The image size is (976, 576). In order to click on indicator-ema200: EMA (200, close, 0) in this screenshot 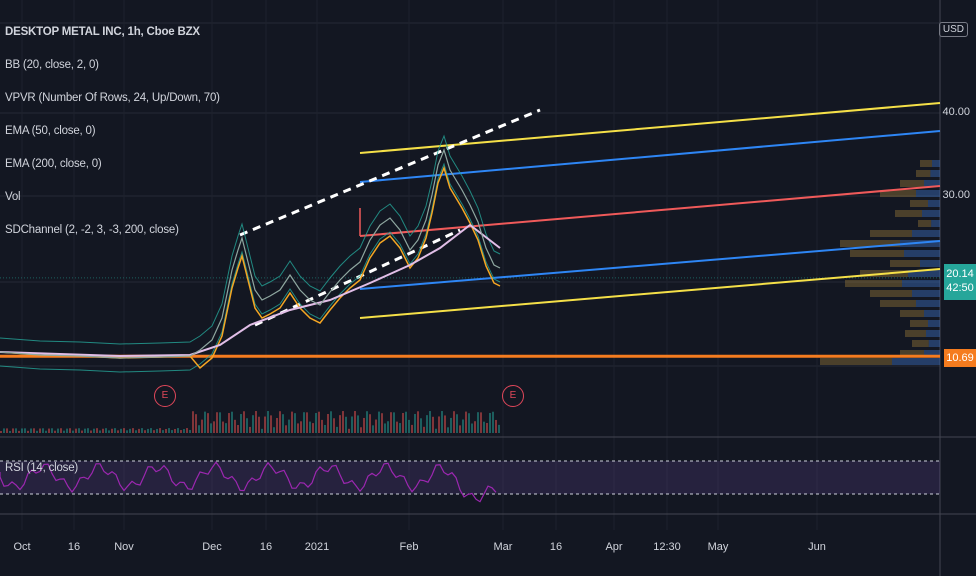, I will do `click(53, 164)`.